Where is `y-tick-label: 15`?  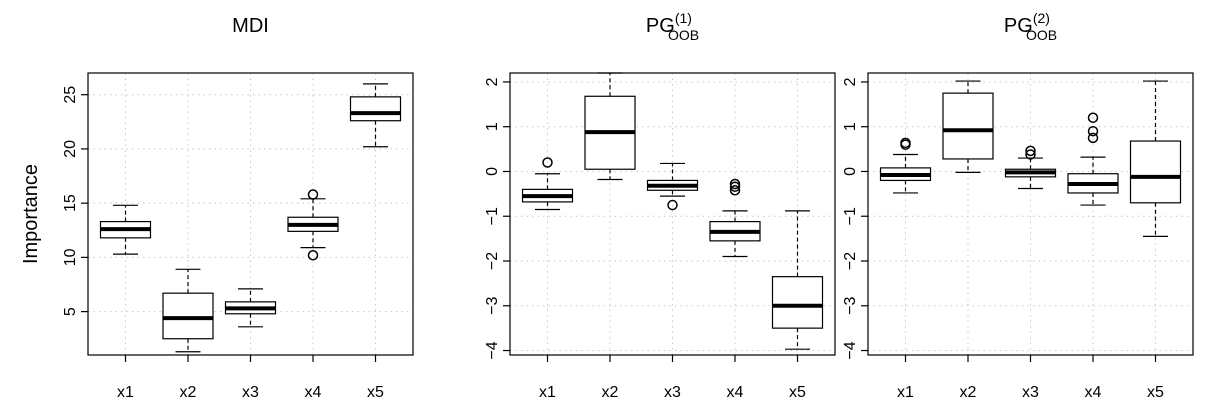 y-tick-label: 15 is located at coordinates (70, 203).